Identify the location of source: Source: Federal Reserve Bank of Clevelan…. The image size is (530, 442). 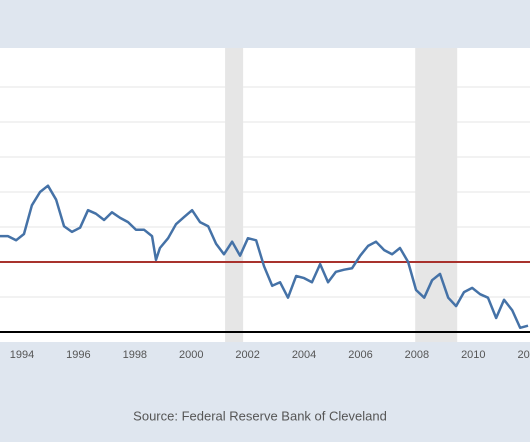
(260, 415).